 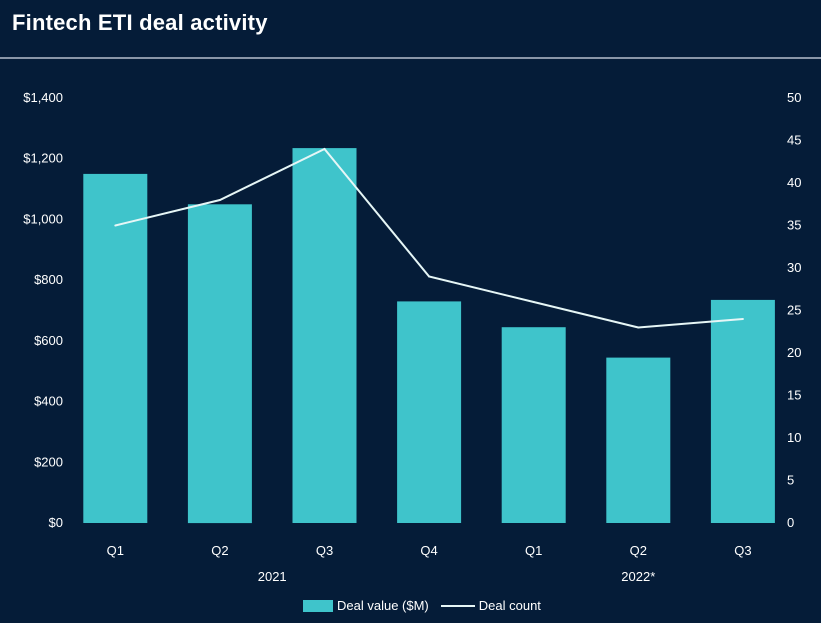 I want to click on y-left-tick-label: $800, so click(x=48, y=279).